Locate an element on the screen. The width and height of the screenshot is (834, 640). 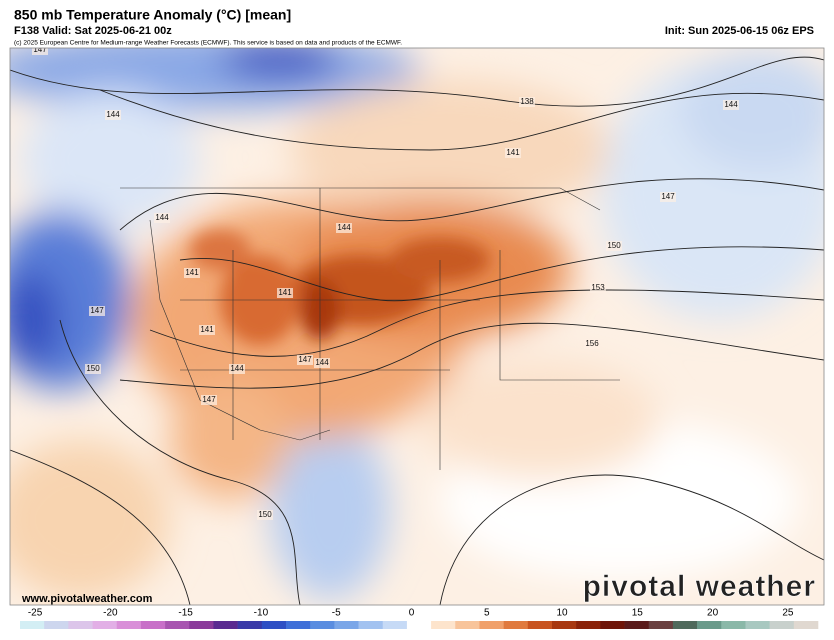
colorbar-tick-label: 25 is located at coordinates (788, 613).